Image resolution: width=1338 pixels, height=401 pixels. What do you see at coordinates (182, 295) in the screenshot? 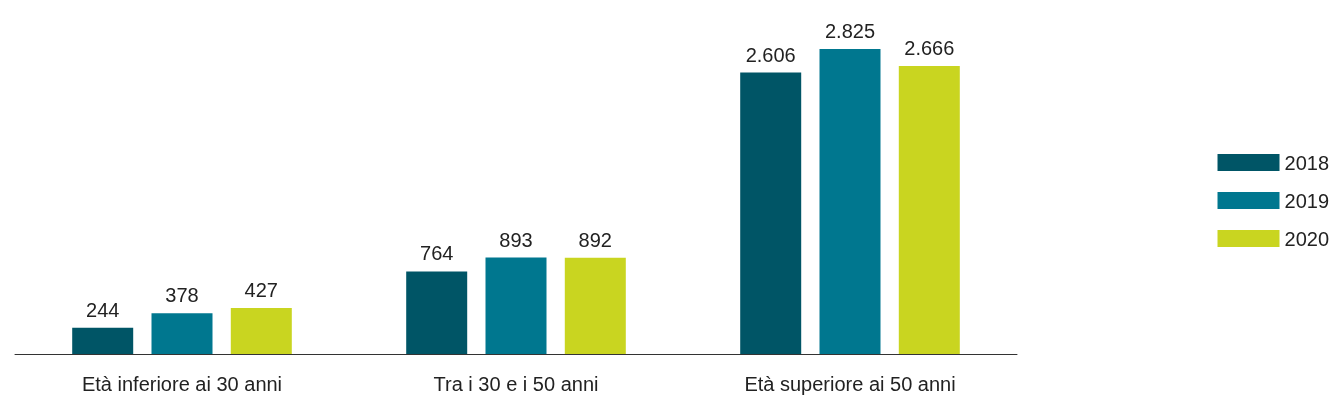
I see `data-label: 378` at bounding box center [182, 295].